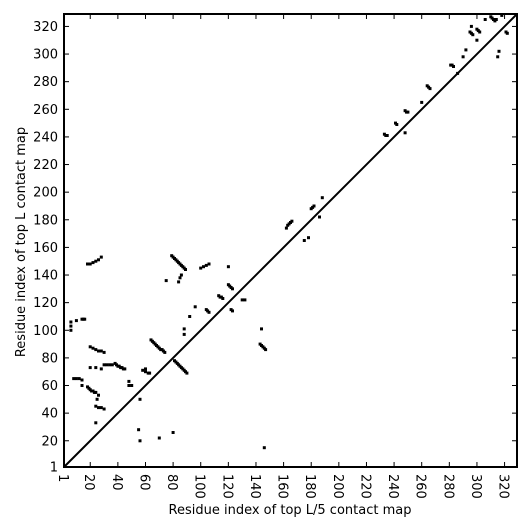 The height and width of the screenshot is (531, 531). What do you see at coordinates (337, 486) in the screenshot?
I see `x-tick-label: 200` at bounding box center [337, 486].